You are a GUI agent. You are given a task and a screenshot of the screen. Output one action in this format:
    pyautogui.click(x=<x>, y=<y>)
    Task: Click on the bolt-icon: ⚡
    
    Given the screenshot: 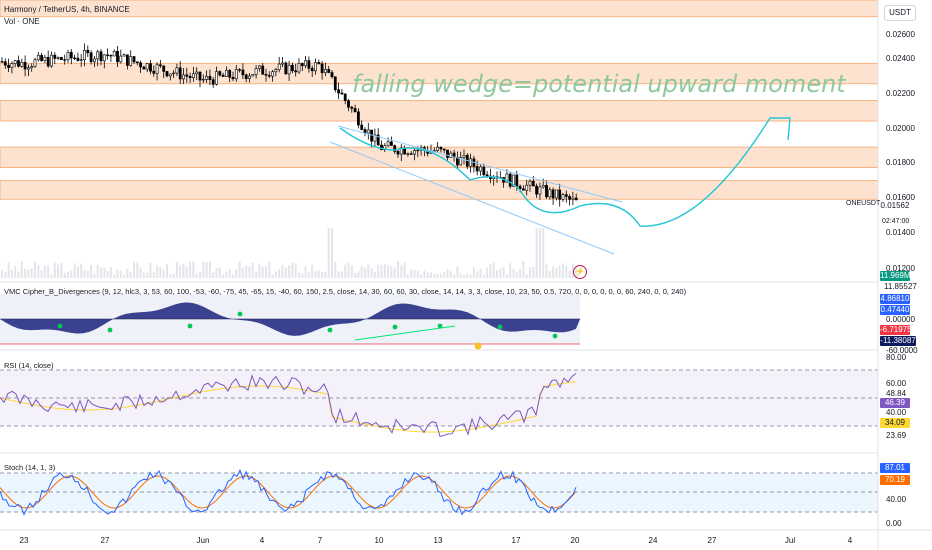 What is the action you would take?
    pyautogui.click(x=580, y=272)
    